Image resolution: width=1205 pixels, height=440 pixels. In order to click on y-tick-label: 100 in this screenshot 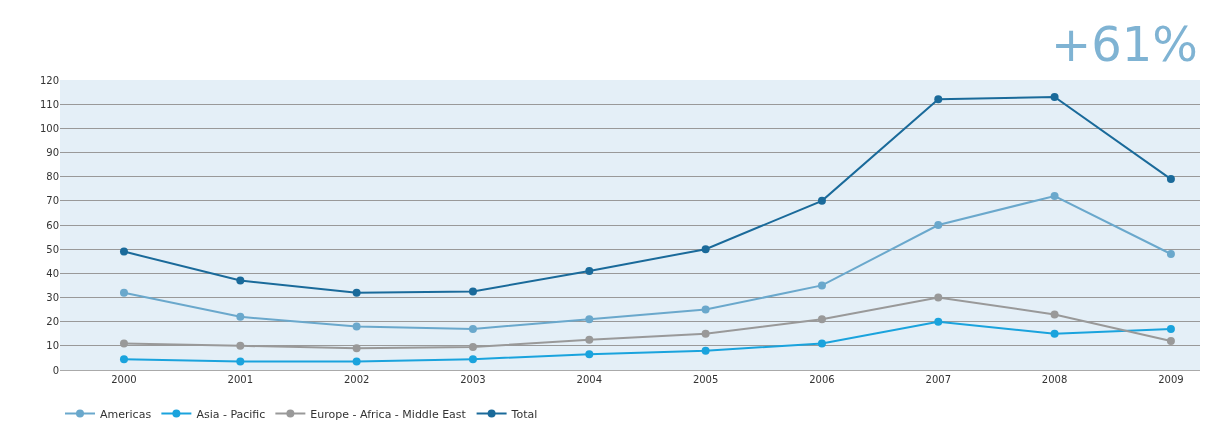, I will do `click(49, 128)`.